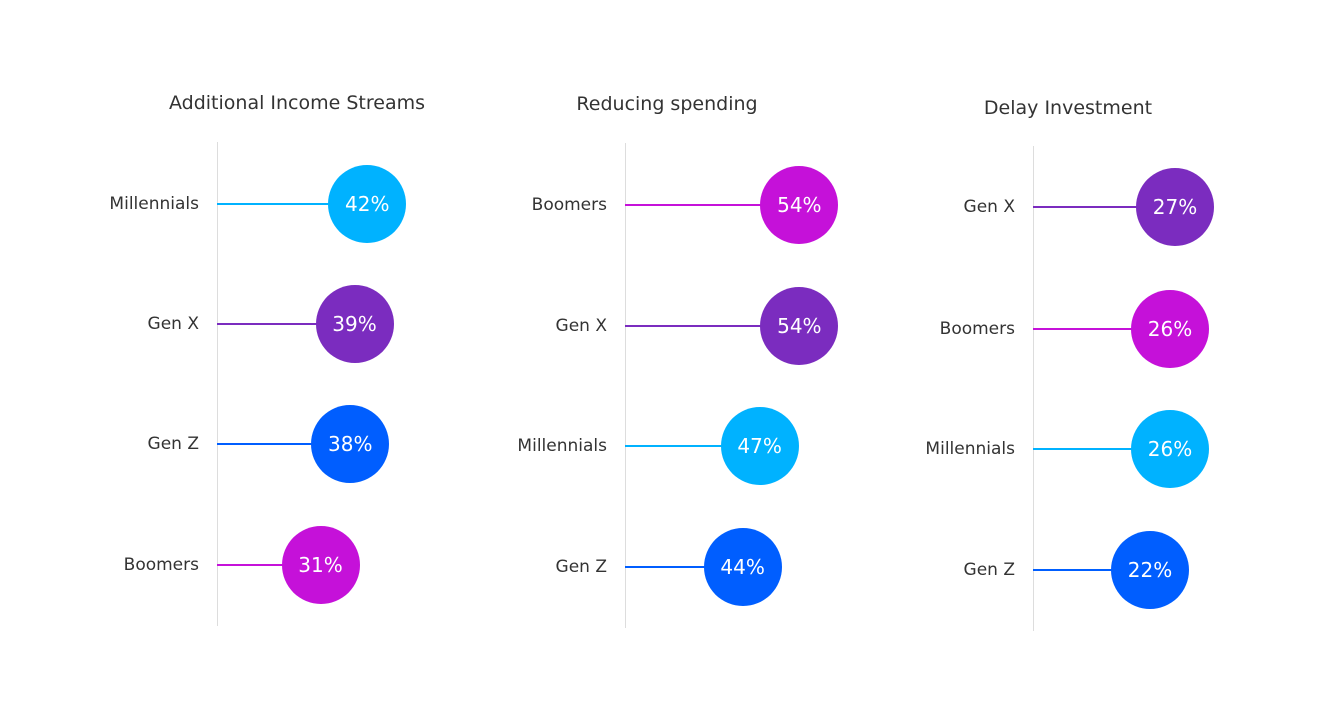 Image resolution: width=1336 pixels, height=727 pixels. I want to click on value-dot: 44%, so click(742, 567).